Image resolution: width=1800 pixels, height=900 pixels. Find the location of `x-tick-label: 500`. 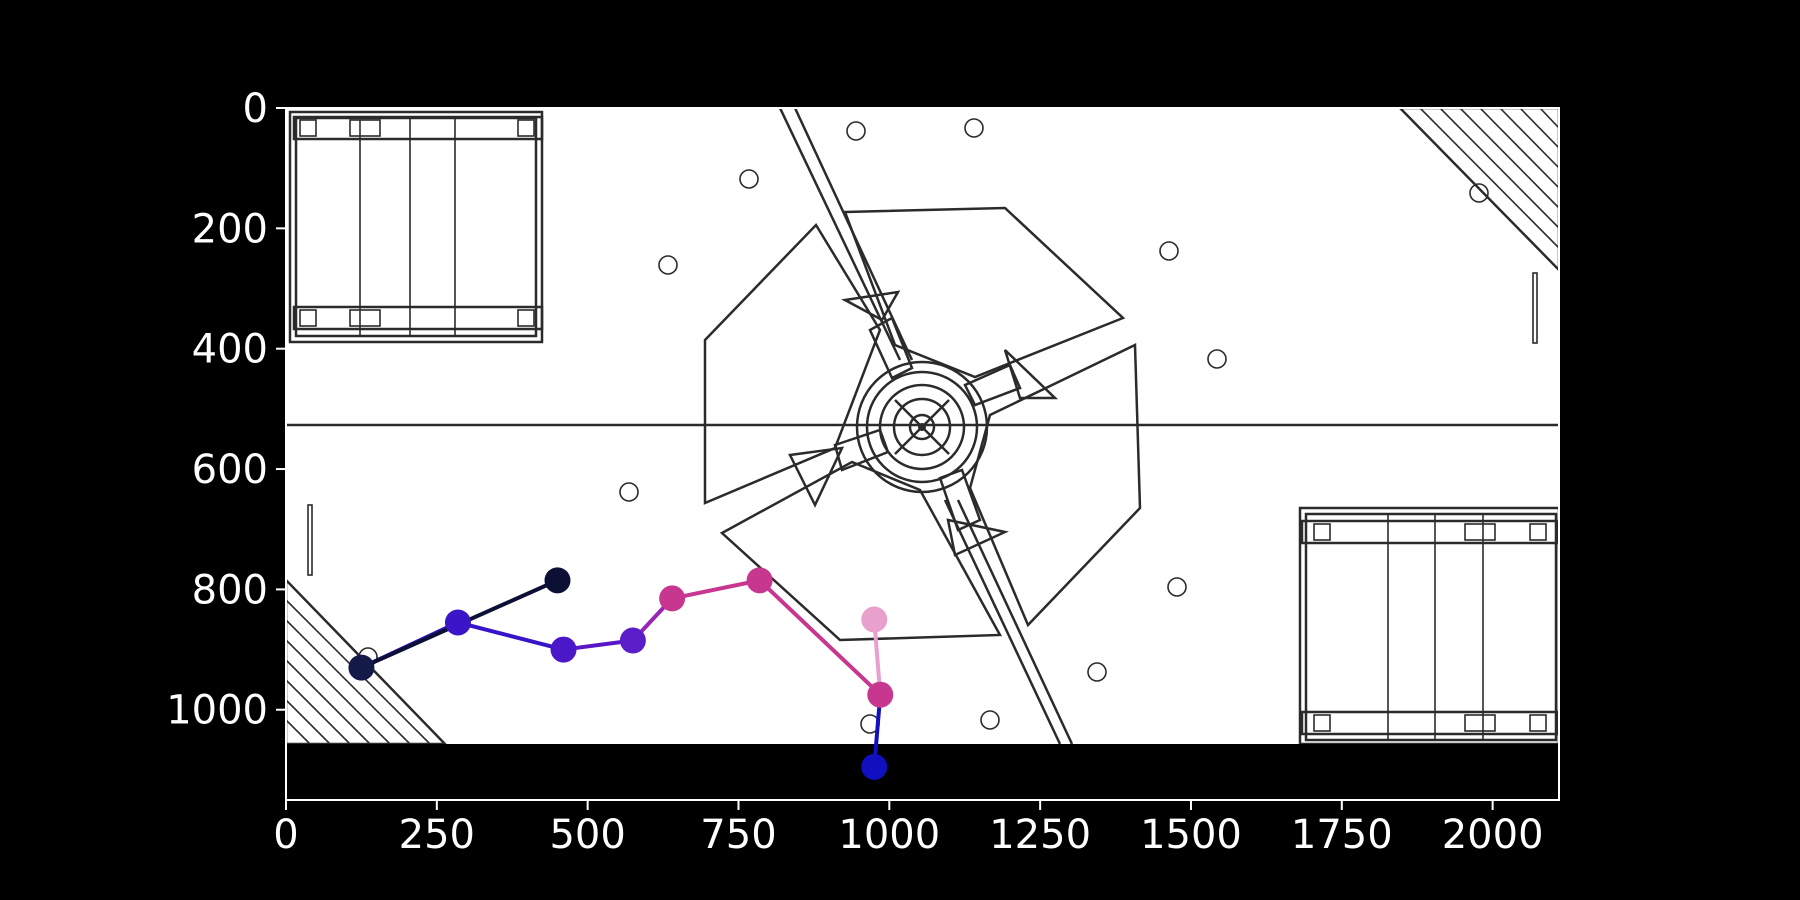

x-tick-label: 500 is located at coordinates (587, 835).